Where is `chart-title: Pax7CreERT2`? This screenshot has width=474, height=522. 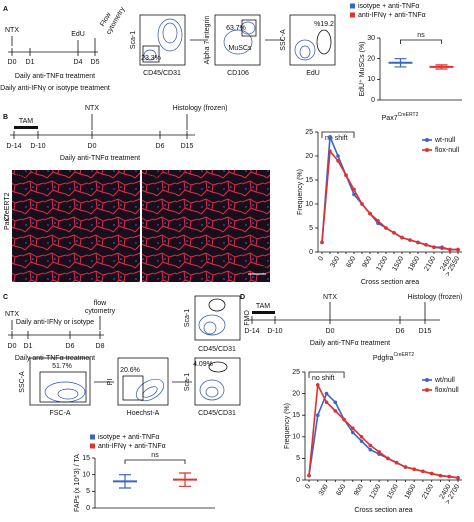
chart-title: Pax7CreERT2 is located at coordinates (400, 117).